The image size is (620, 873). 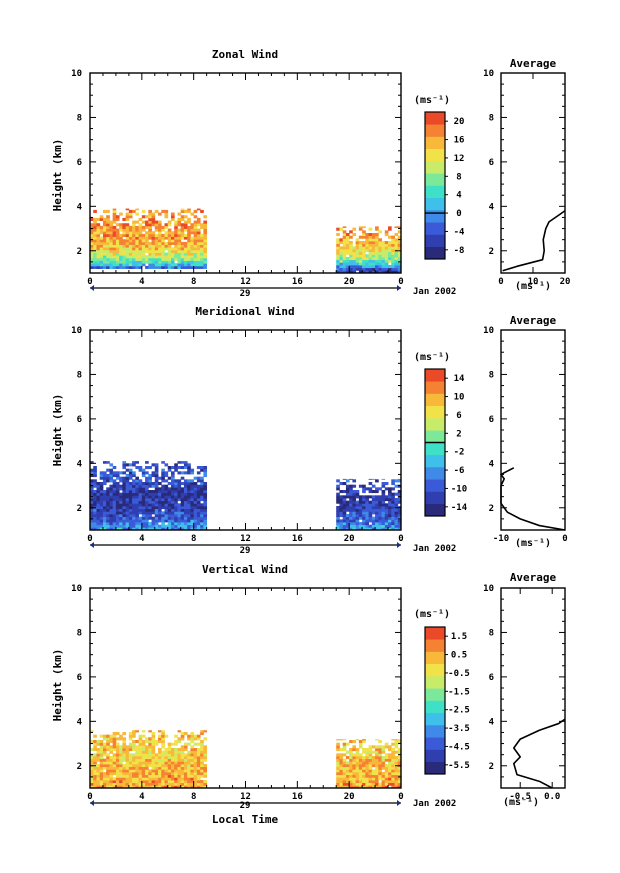 I want to click on x-tick-label: 20, so click(x=349, y=282).